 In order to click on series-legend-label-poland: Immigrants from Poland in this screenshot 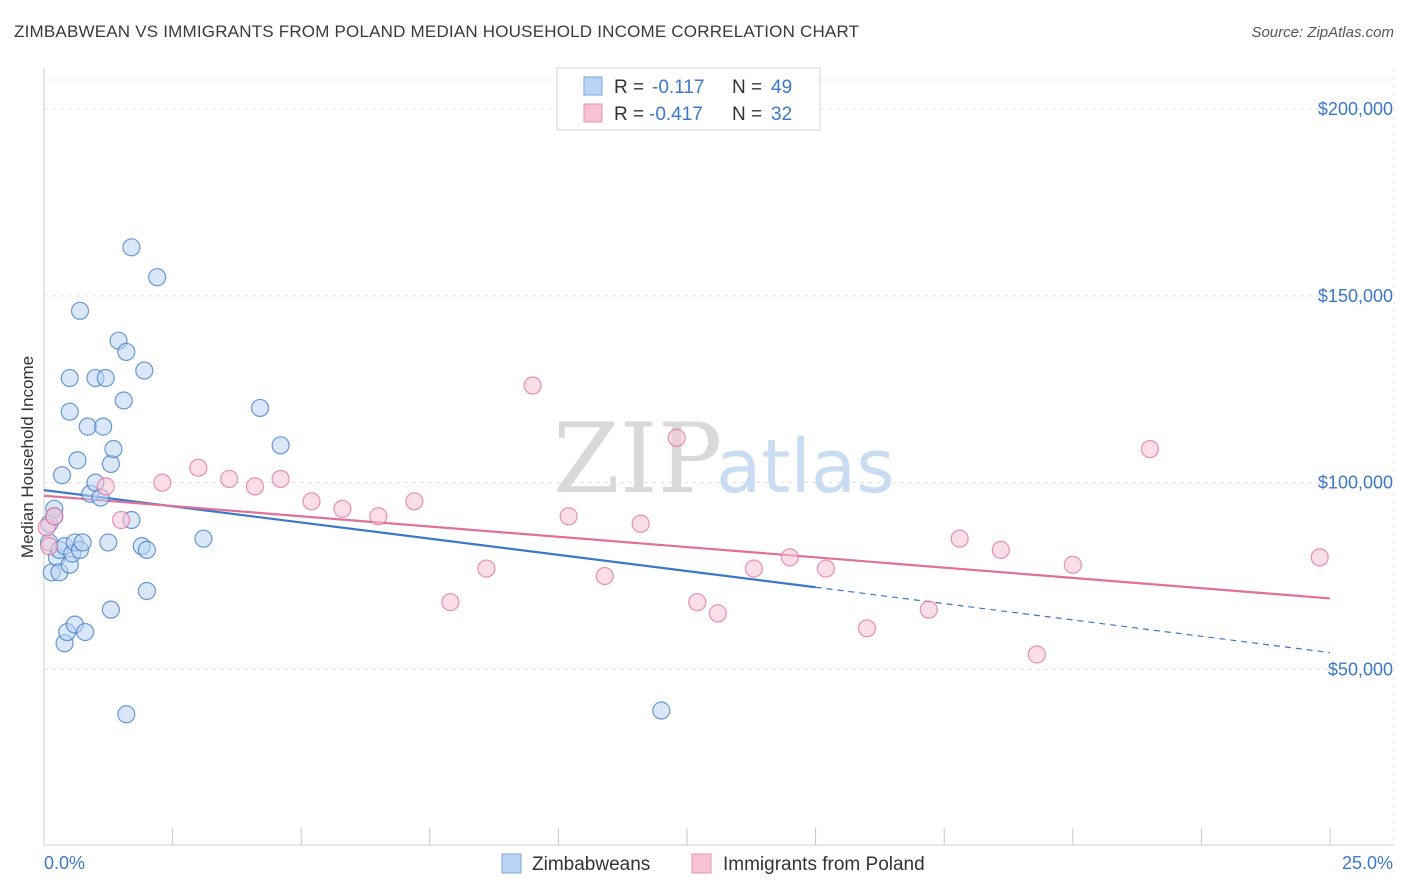, I will do `click(824, 864)`.